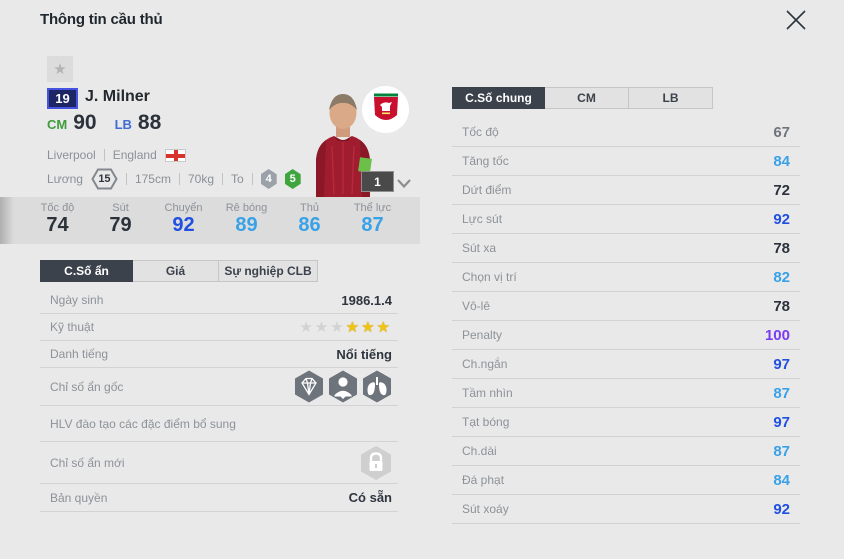  What do you see at coordinates (183, 208) in the screenshot?
I see `stat-label: Chuyển` at bounding box center [183, 208].